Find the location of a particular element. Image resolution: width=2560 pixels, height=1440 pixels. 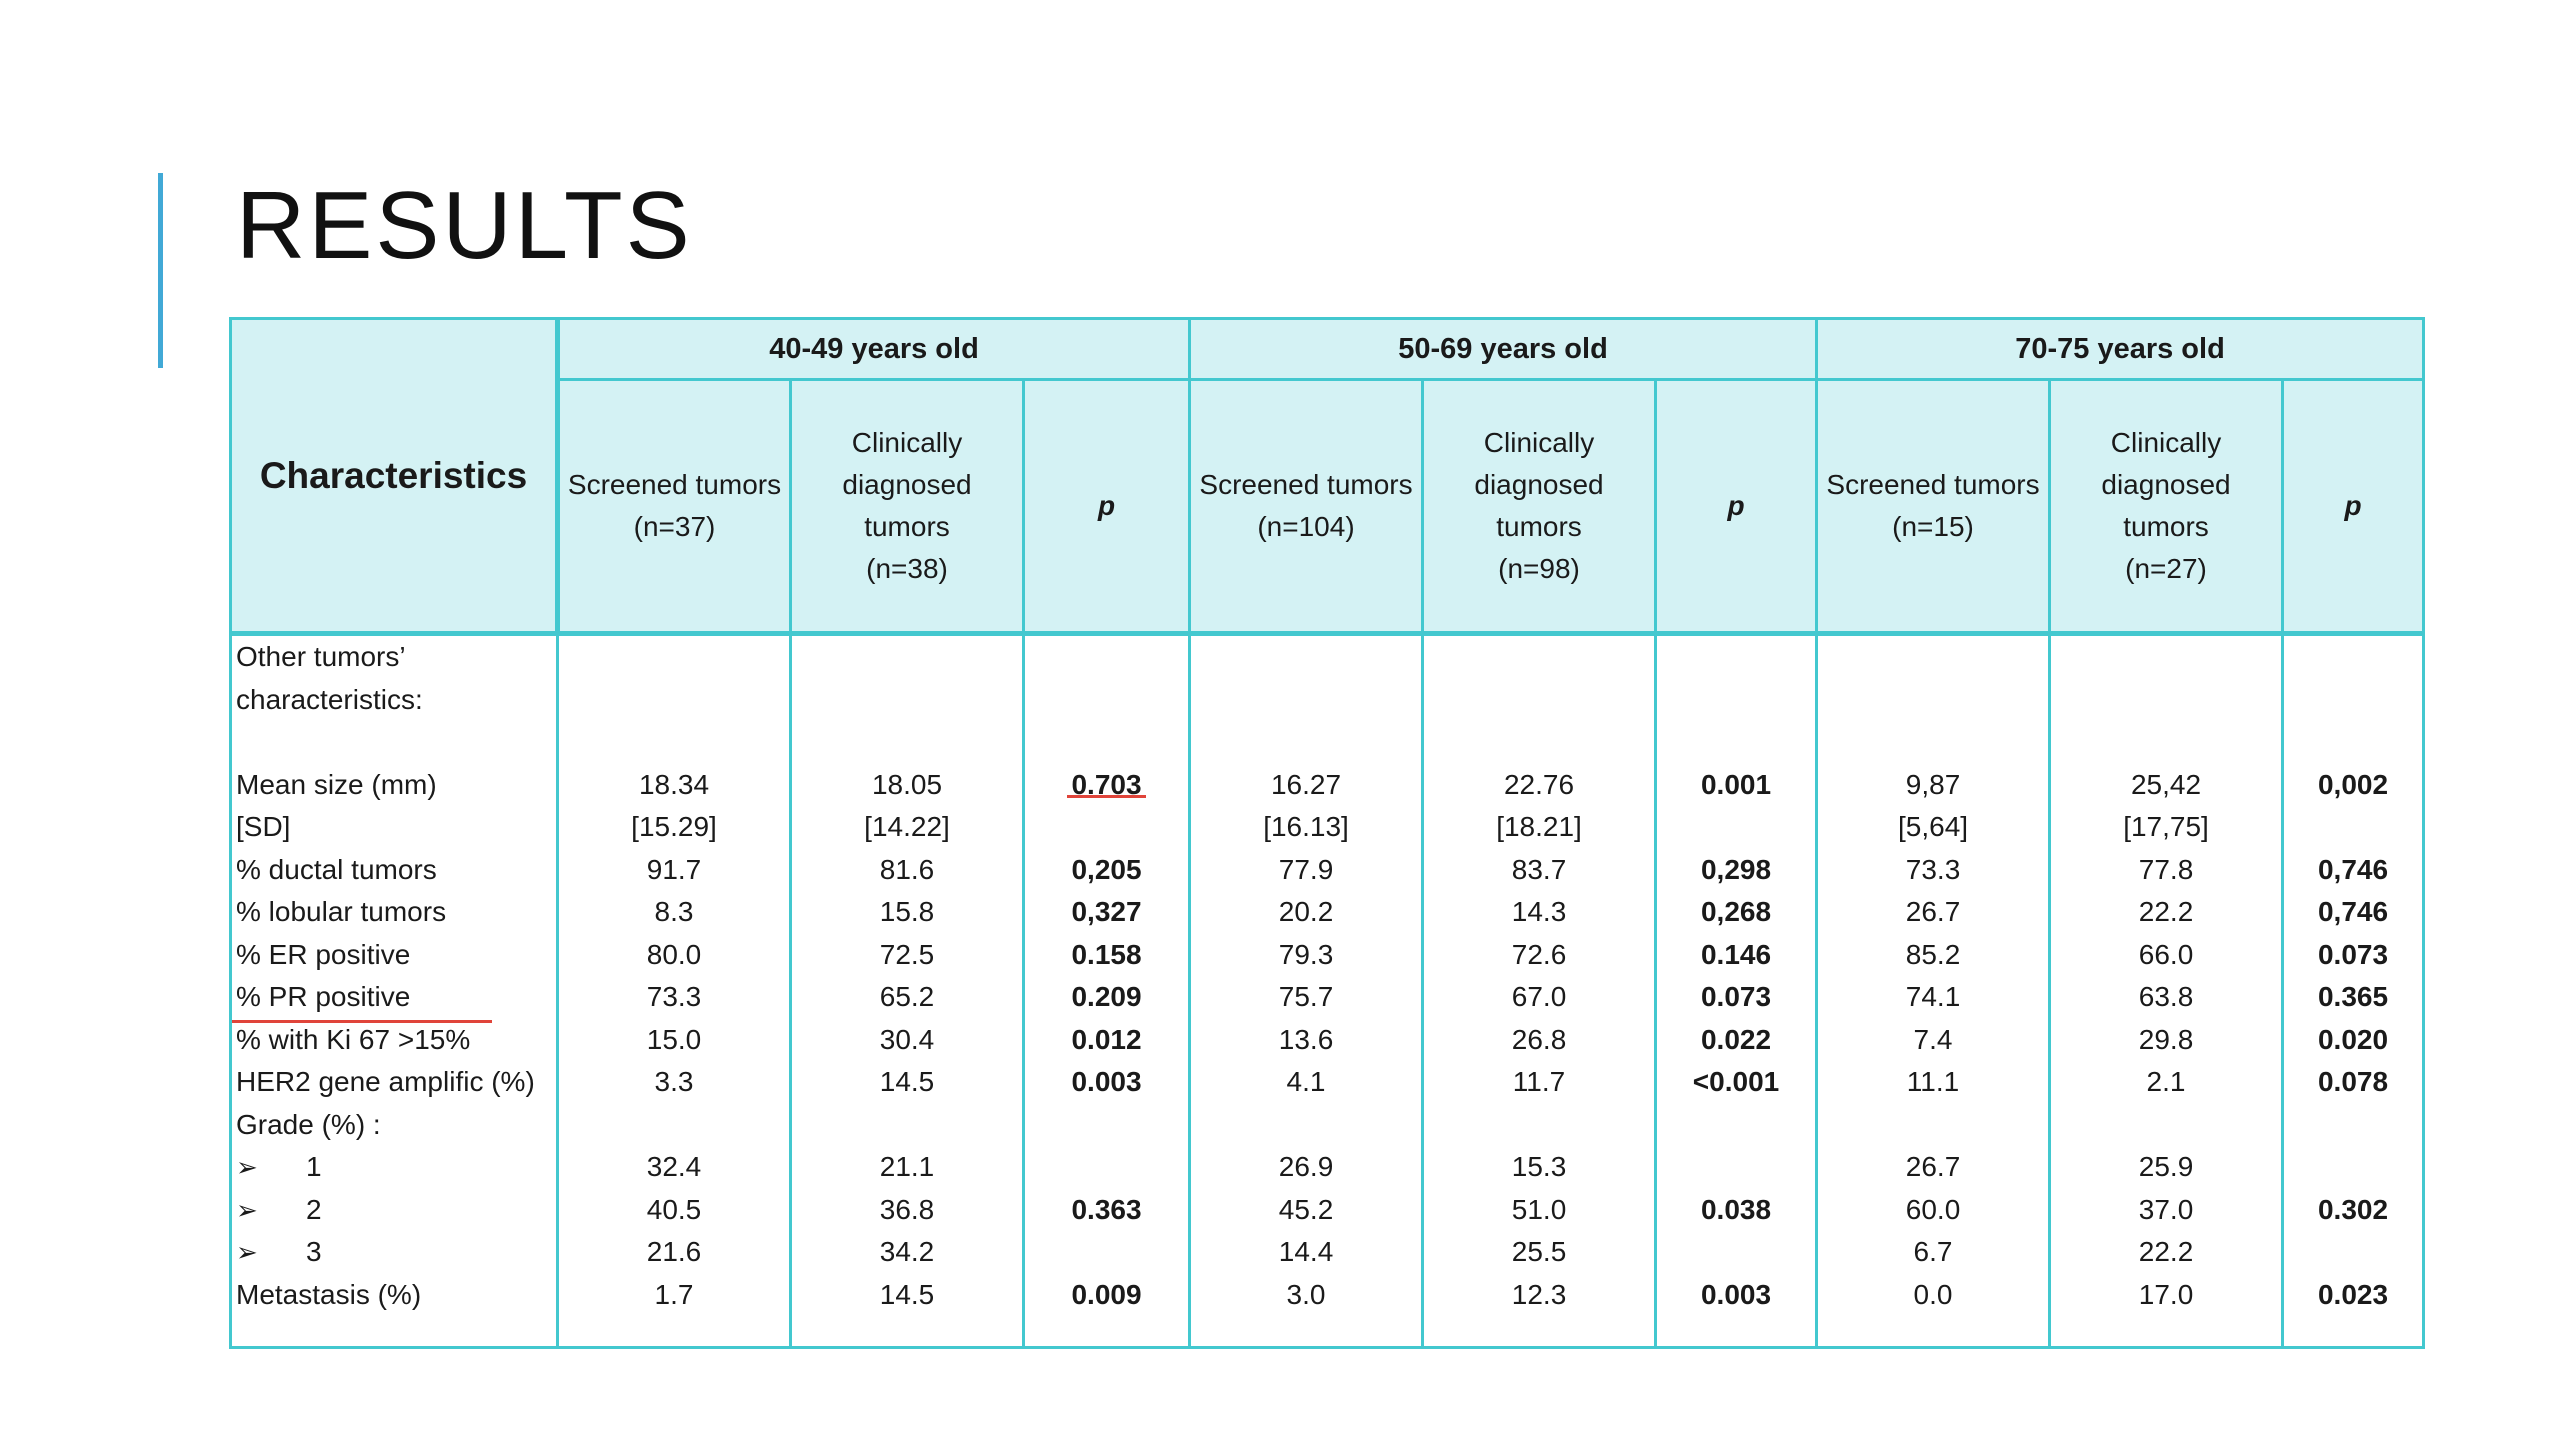

row-label: ➢ 3 is located at coordinates (396, 1252).